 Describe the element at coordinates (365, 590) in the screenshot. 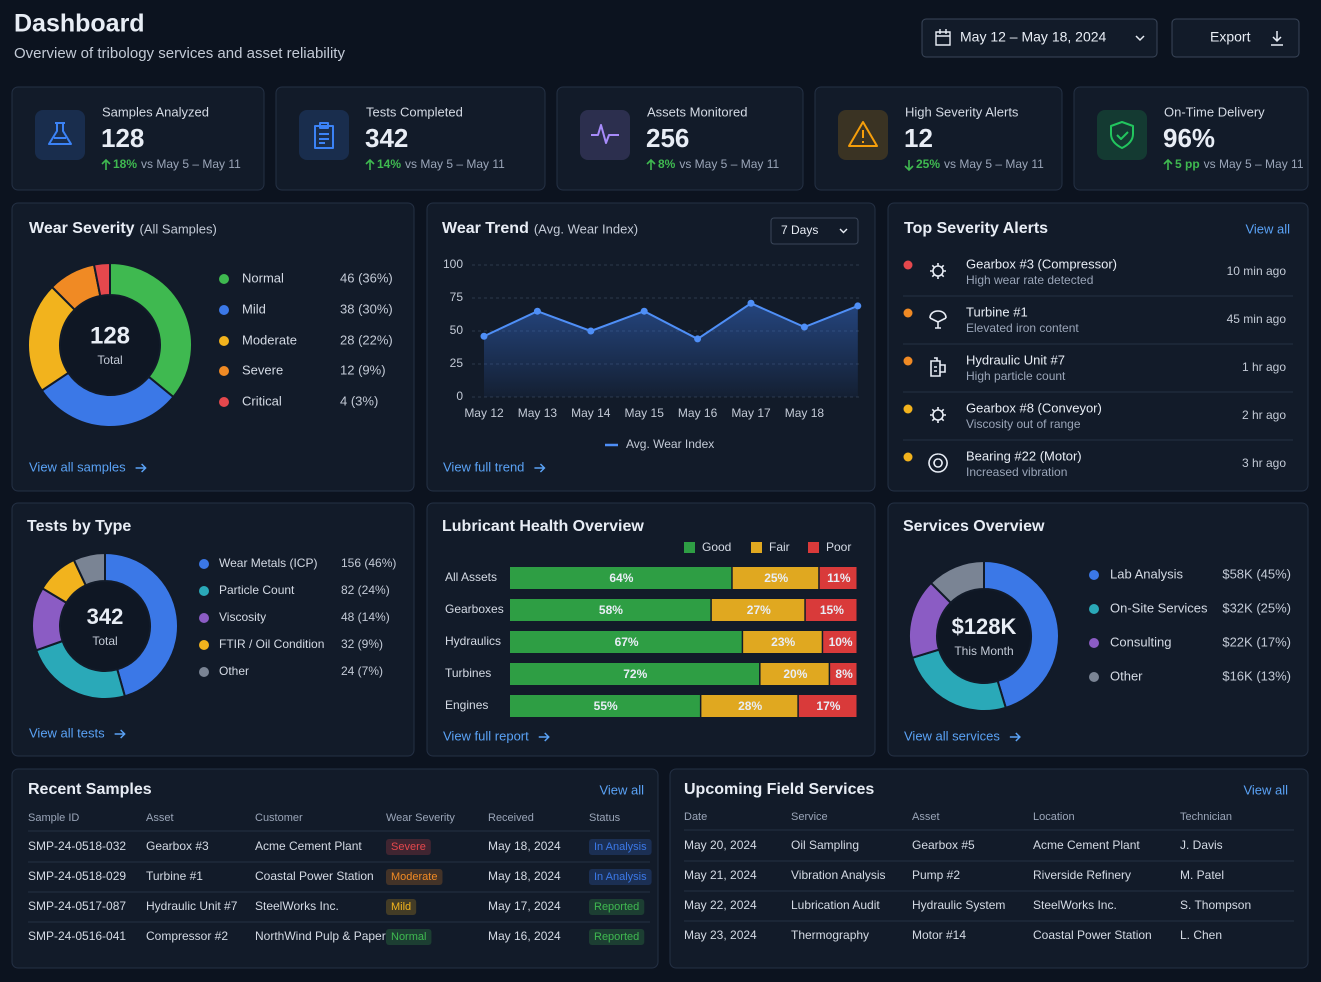

I see `legend-value: 82 (24%)` at that location.